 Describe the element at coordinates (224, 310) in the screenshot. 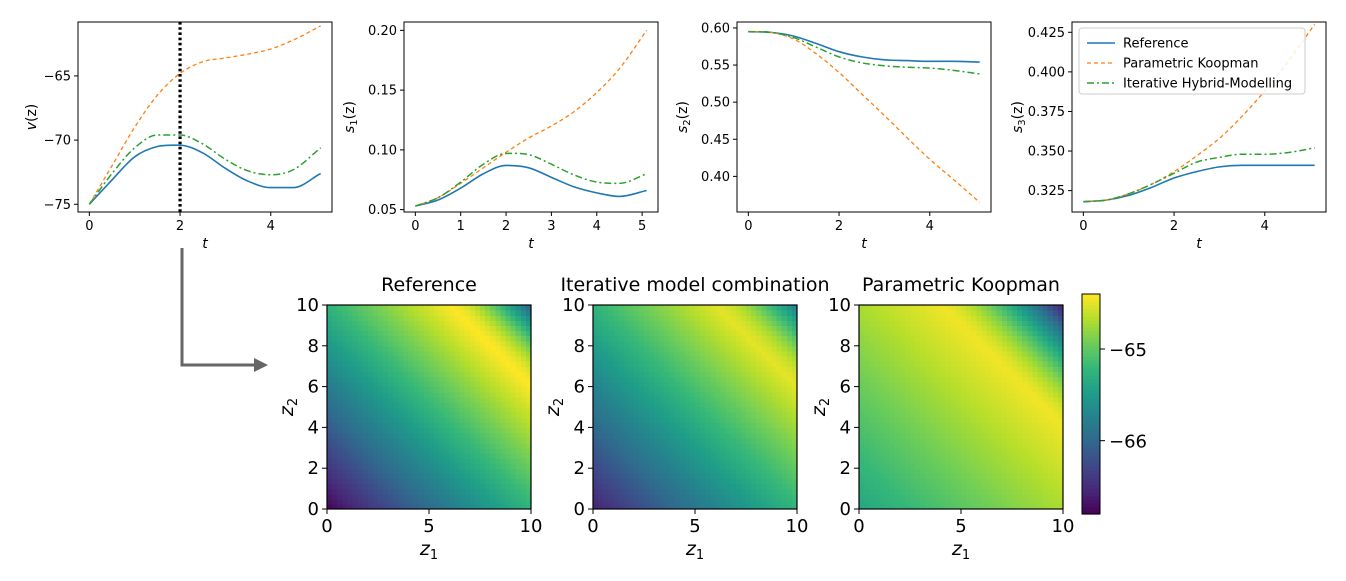

I see `down-right-arrow-icon` at that location.